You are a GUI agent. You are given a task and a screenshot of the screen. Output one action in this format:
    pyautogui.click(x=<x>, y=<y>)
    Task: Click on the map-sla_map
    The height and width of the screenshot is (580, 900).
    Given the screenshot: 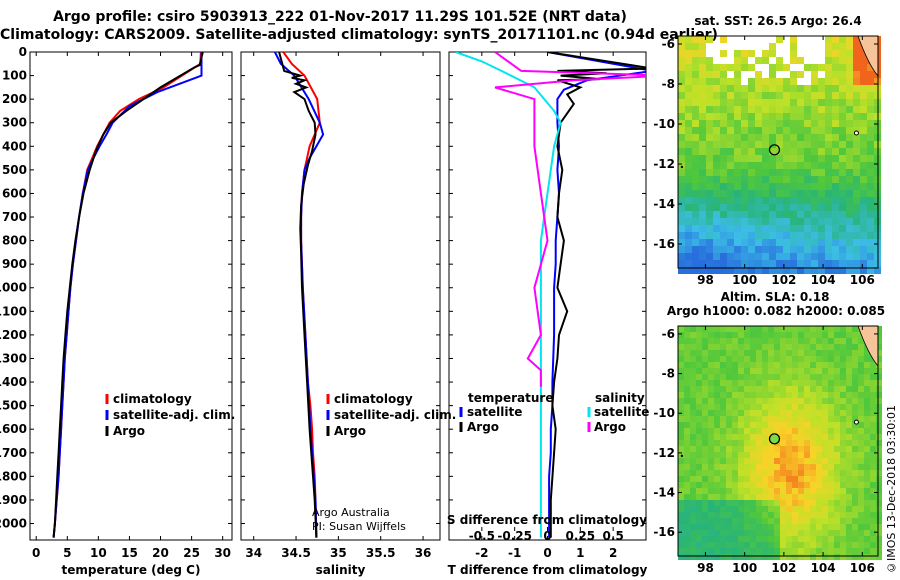 What is the action you would take?
    pyautogui.click(x=779, y=442)
    